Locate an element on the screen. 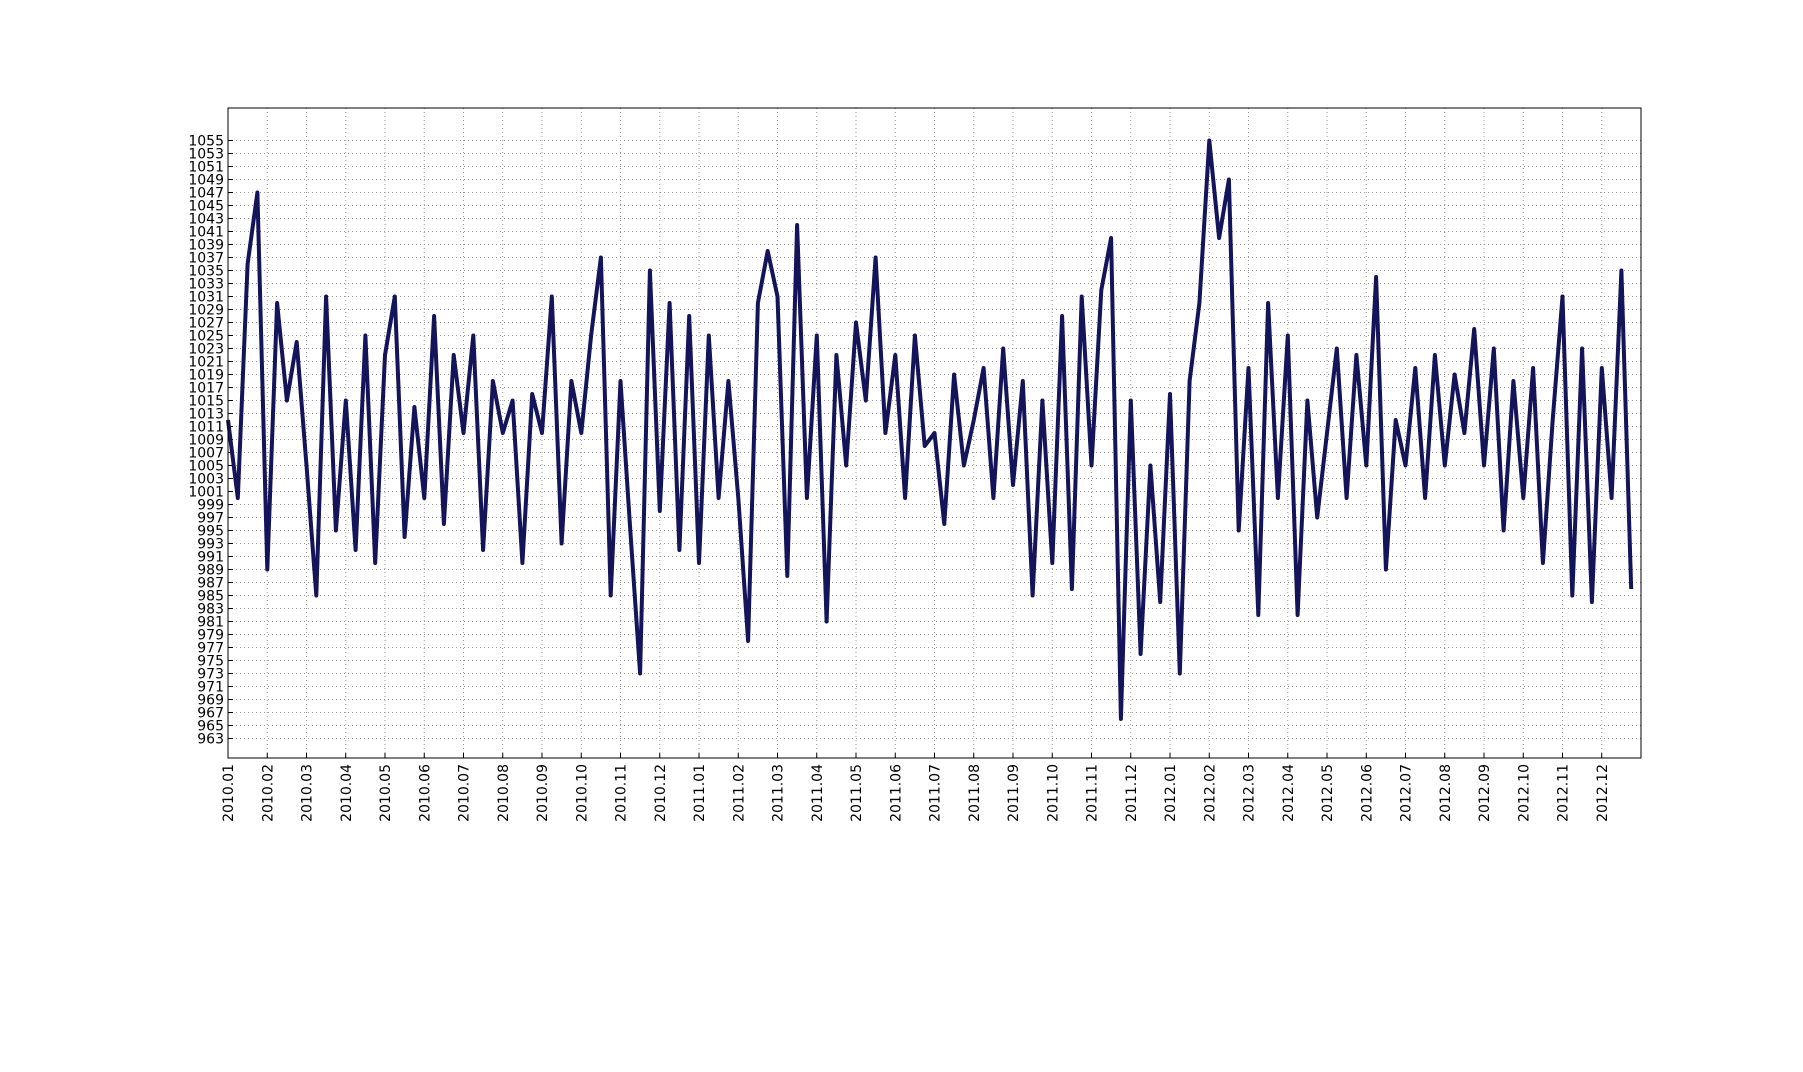 This screenshot has width=1803, height=1072. x-tick-label: 2010.02 is located at coordinates (268, 793).